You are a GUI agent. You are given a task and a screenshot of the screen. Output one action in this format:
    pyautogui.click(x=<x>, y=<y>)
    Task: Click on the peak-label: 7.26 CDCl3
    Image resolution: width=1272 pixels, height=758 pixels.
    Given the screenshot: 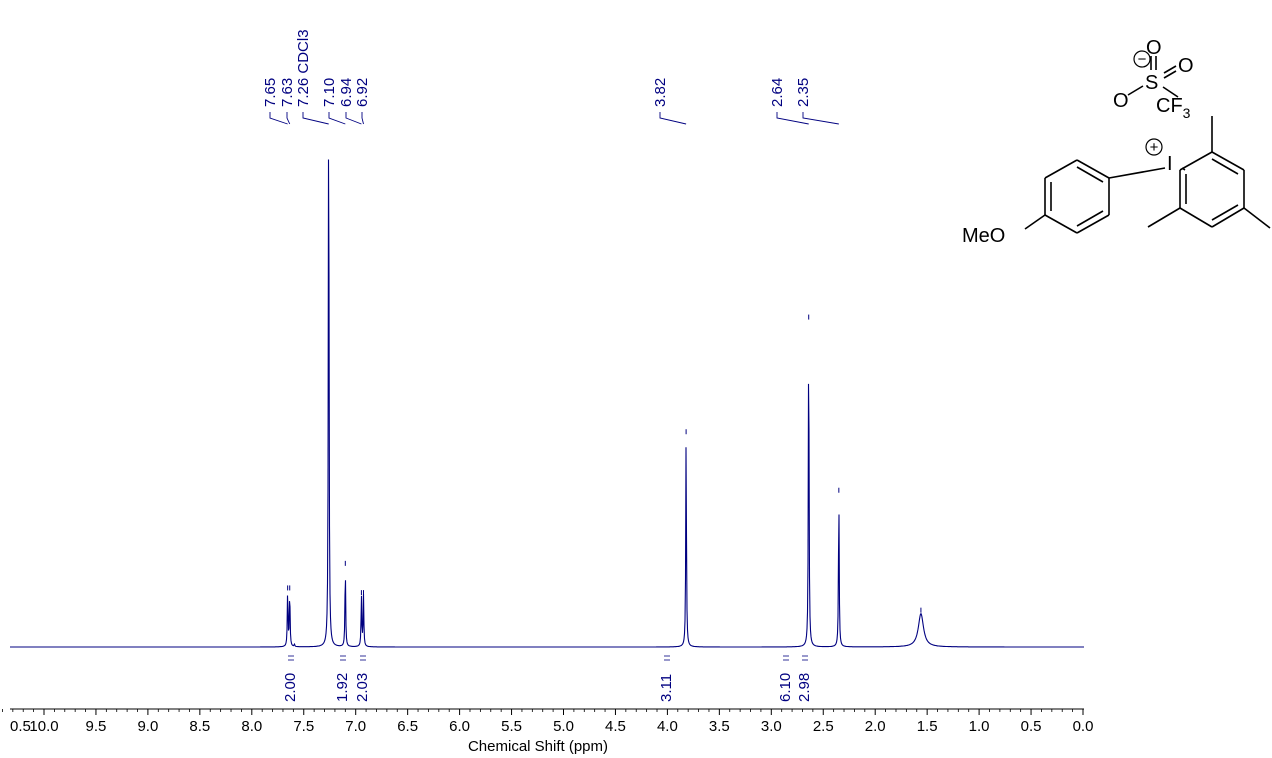 What is the action you would take?
    pyautogui.click(x=303, y=68)
    